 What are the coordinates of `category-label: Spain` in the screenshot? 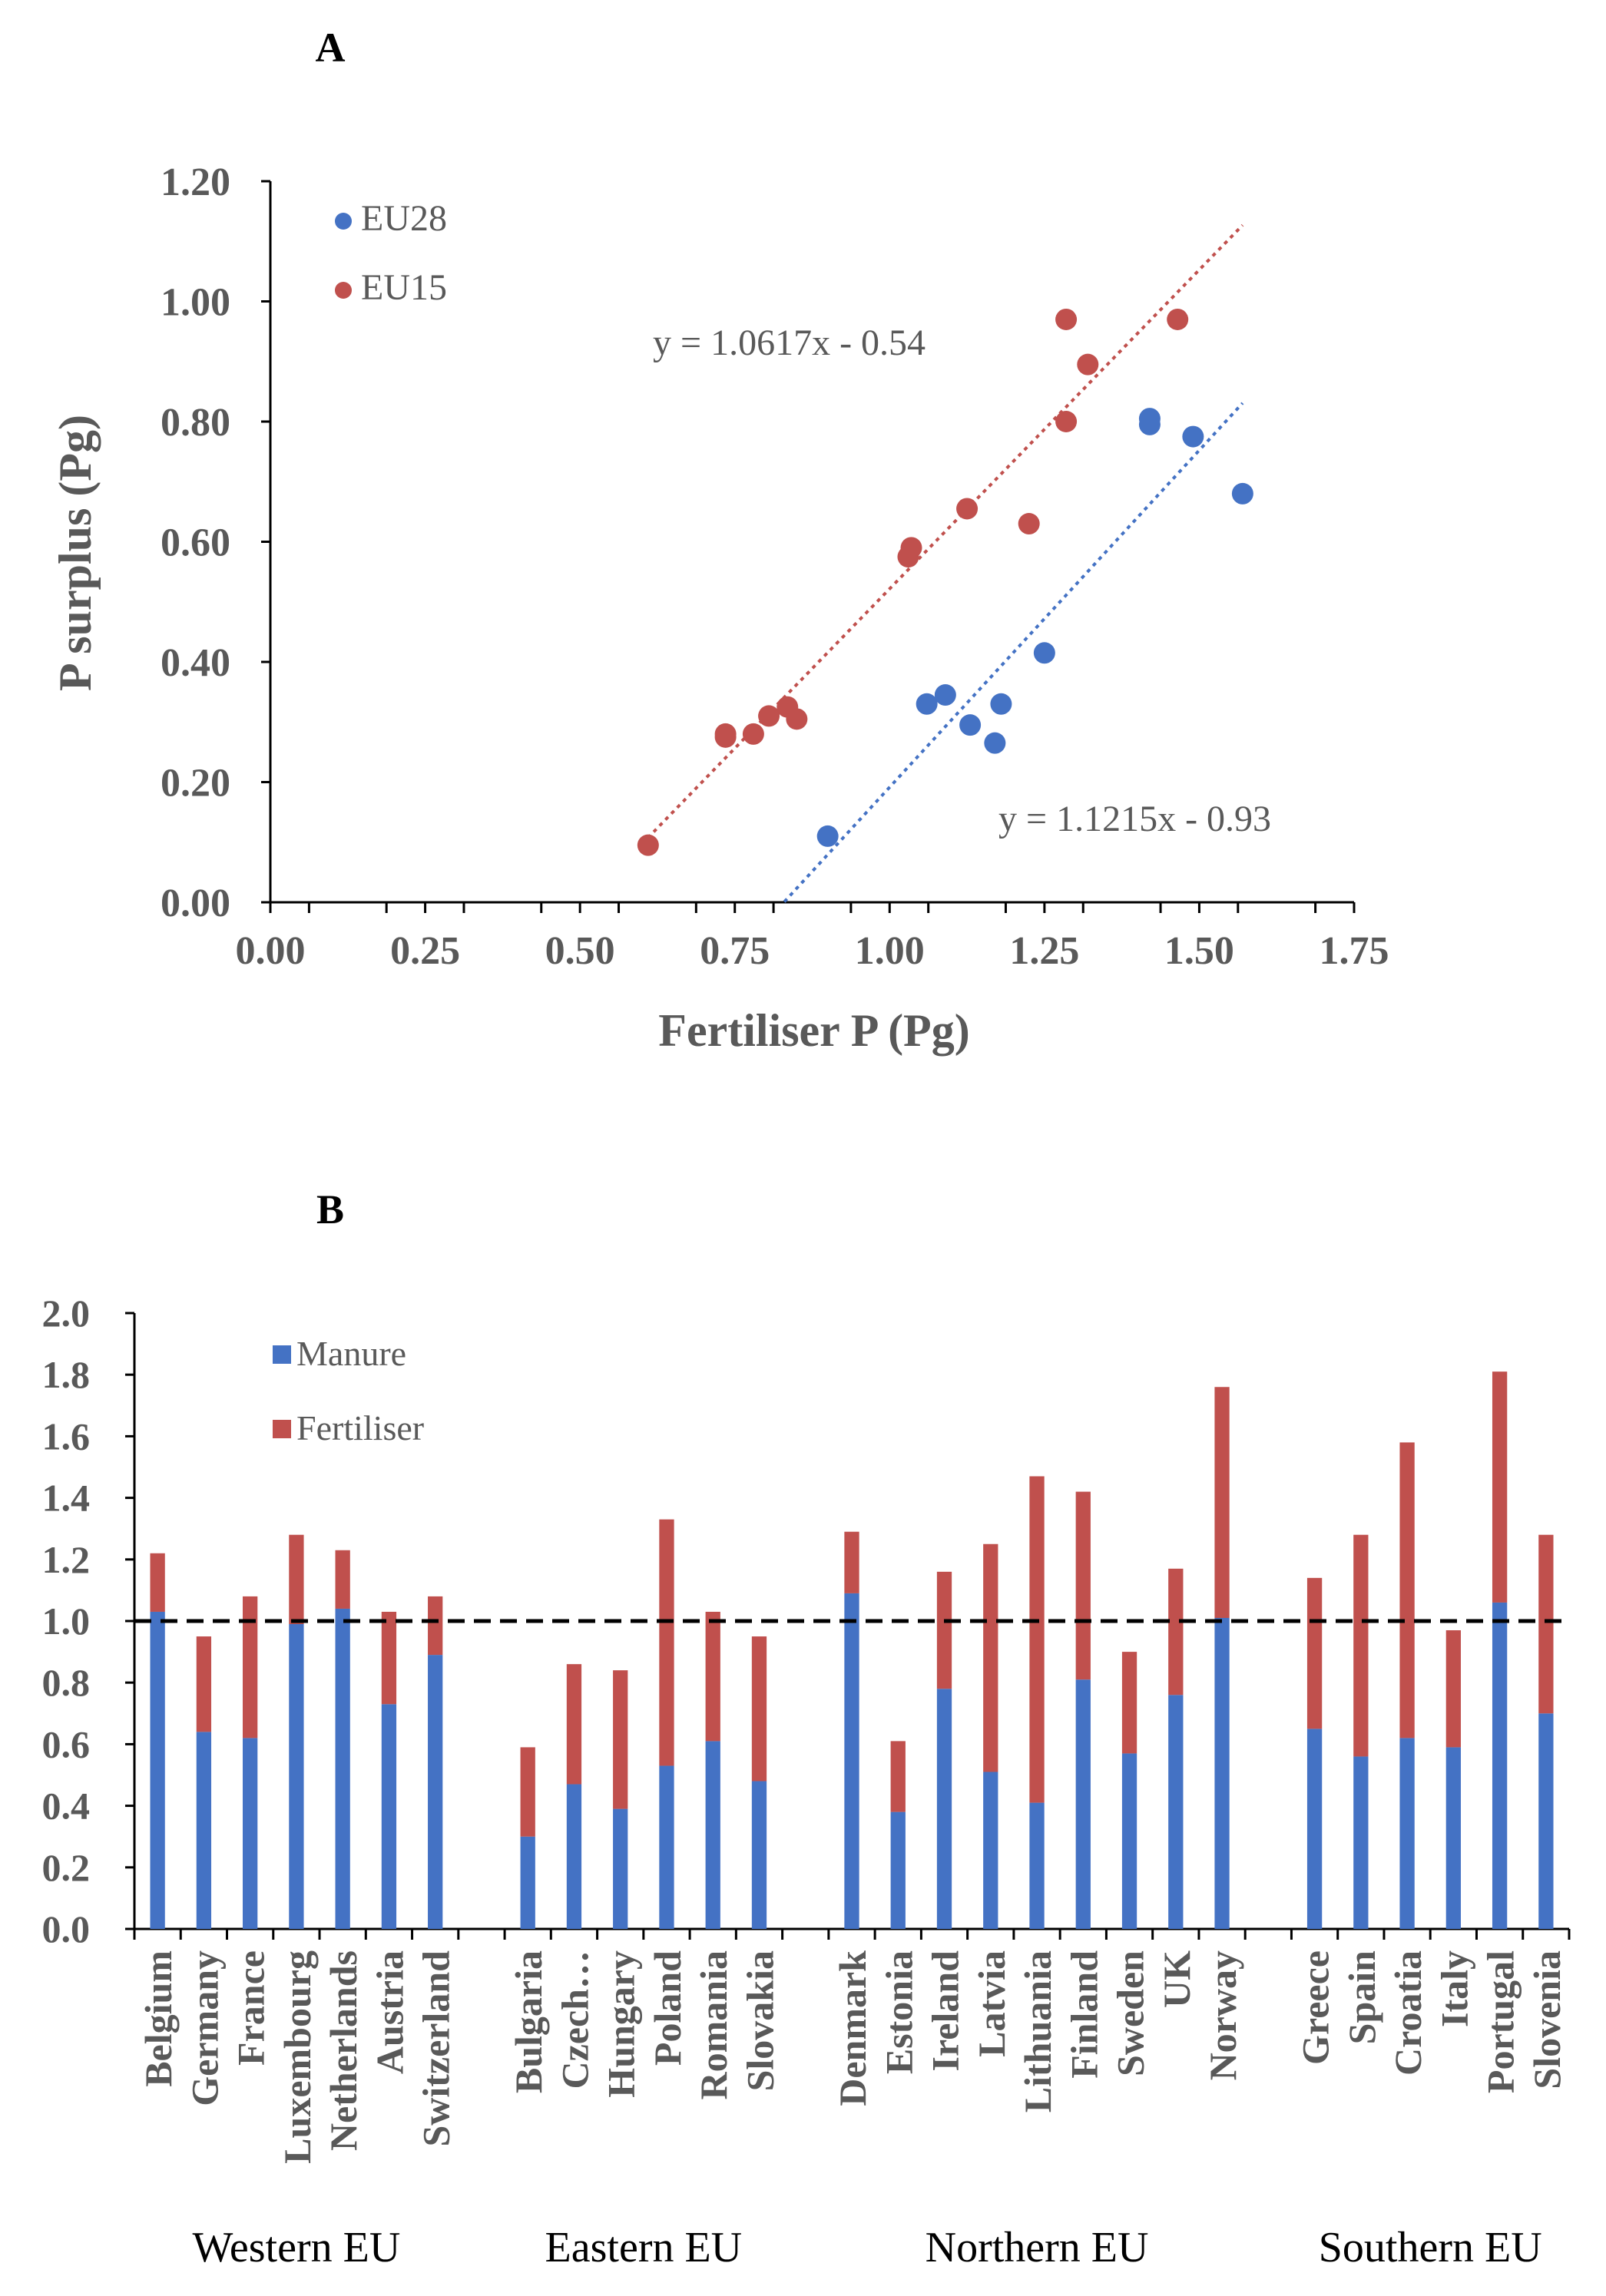 It's located at (1362, 1997).